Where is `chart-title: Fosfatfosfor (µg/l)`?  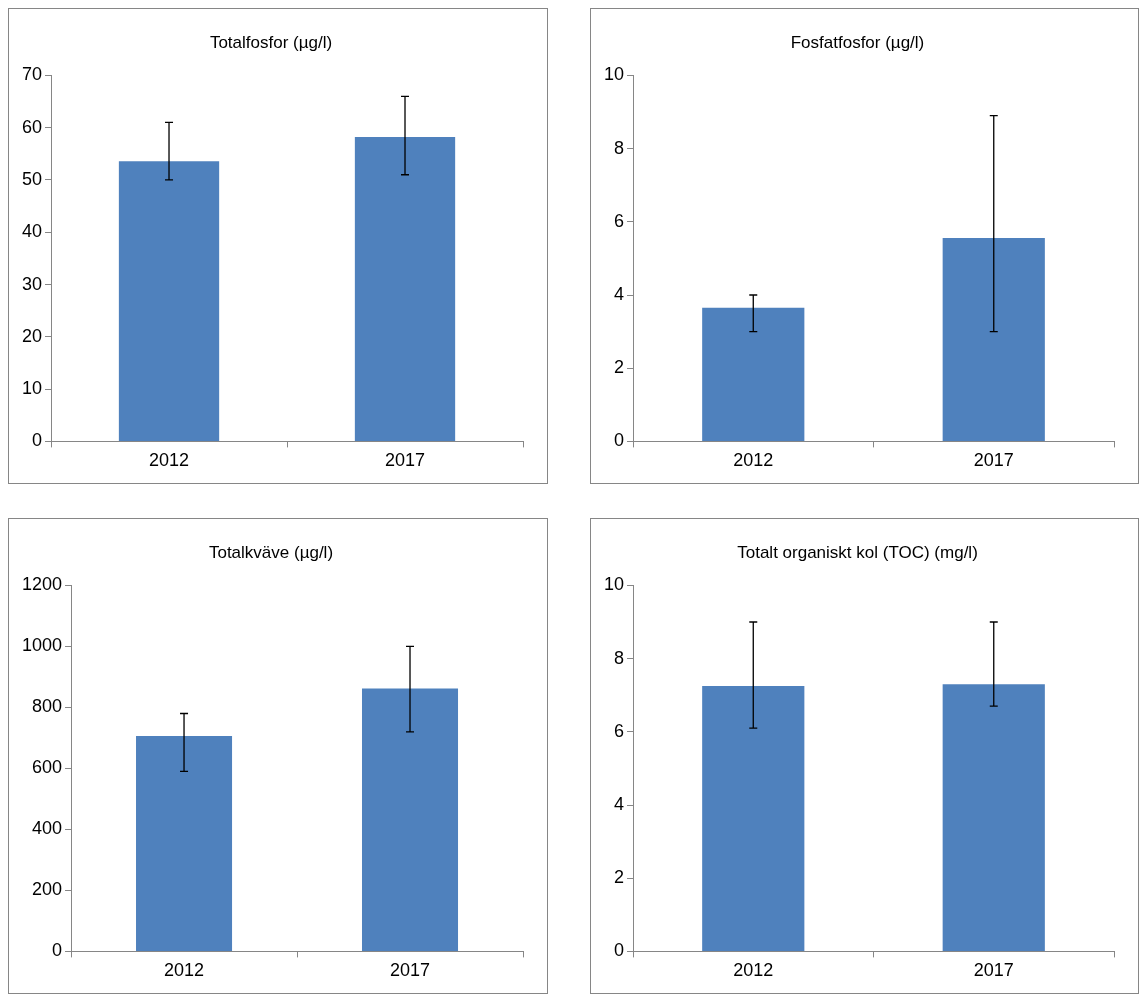
chart-title: Fosfatfosfor (µg/l) is located at coordinates (857, 42).